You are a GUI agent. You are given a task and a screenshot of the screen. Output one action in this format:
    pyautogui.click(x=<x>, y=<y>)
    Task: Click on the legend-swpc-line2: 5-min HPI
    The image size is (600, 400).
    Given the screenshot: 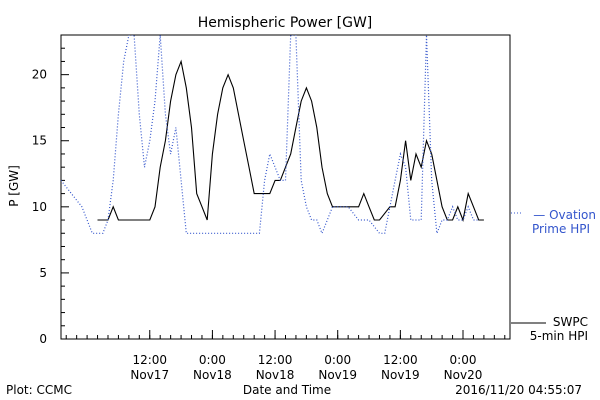 What is the action you would take?
    pyautogui.click(x=559, y=336)
    